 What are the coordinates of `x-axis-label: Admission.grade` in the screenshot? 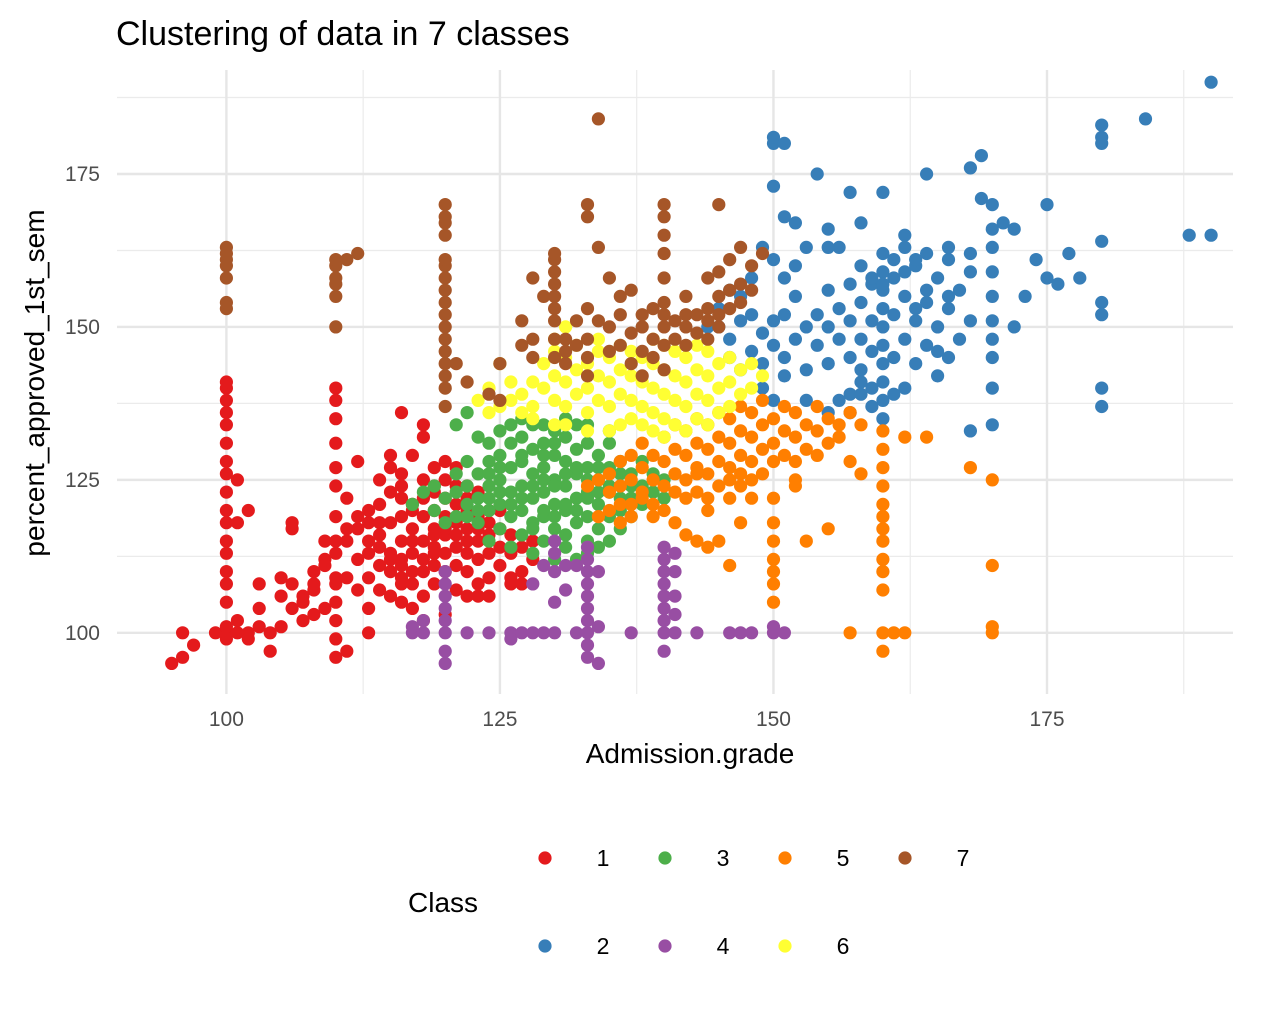 It's located at (690, 753).